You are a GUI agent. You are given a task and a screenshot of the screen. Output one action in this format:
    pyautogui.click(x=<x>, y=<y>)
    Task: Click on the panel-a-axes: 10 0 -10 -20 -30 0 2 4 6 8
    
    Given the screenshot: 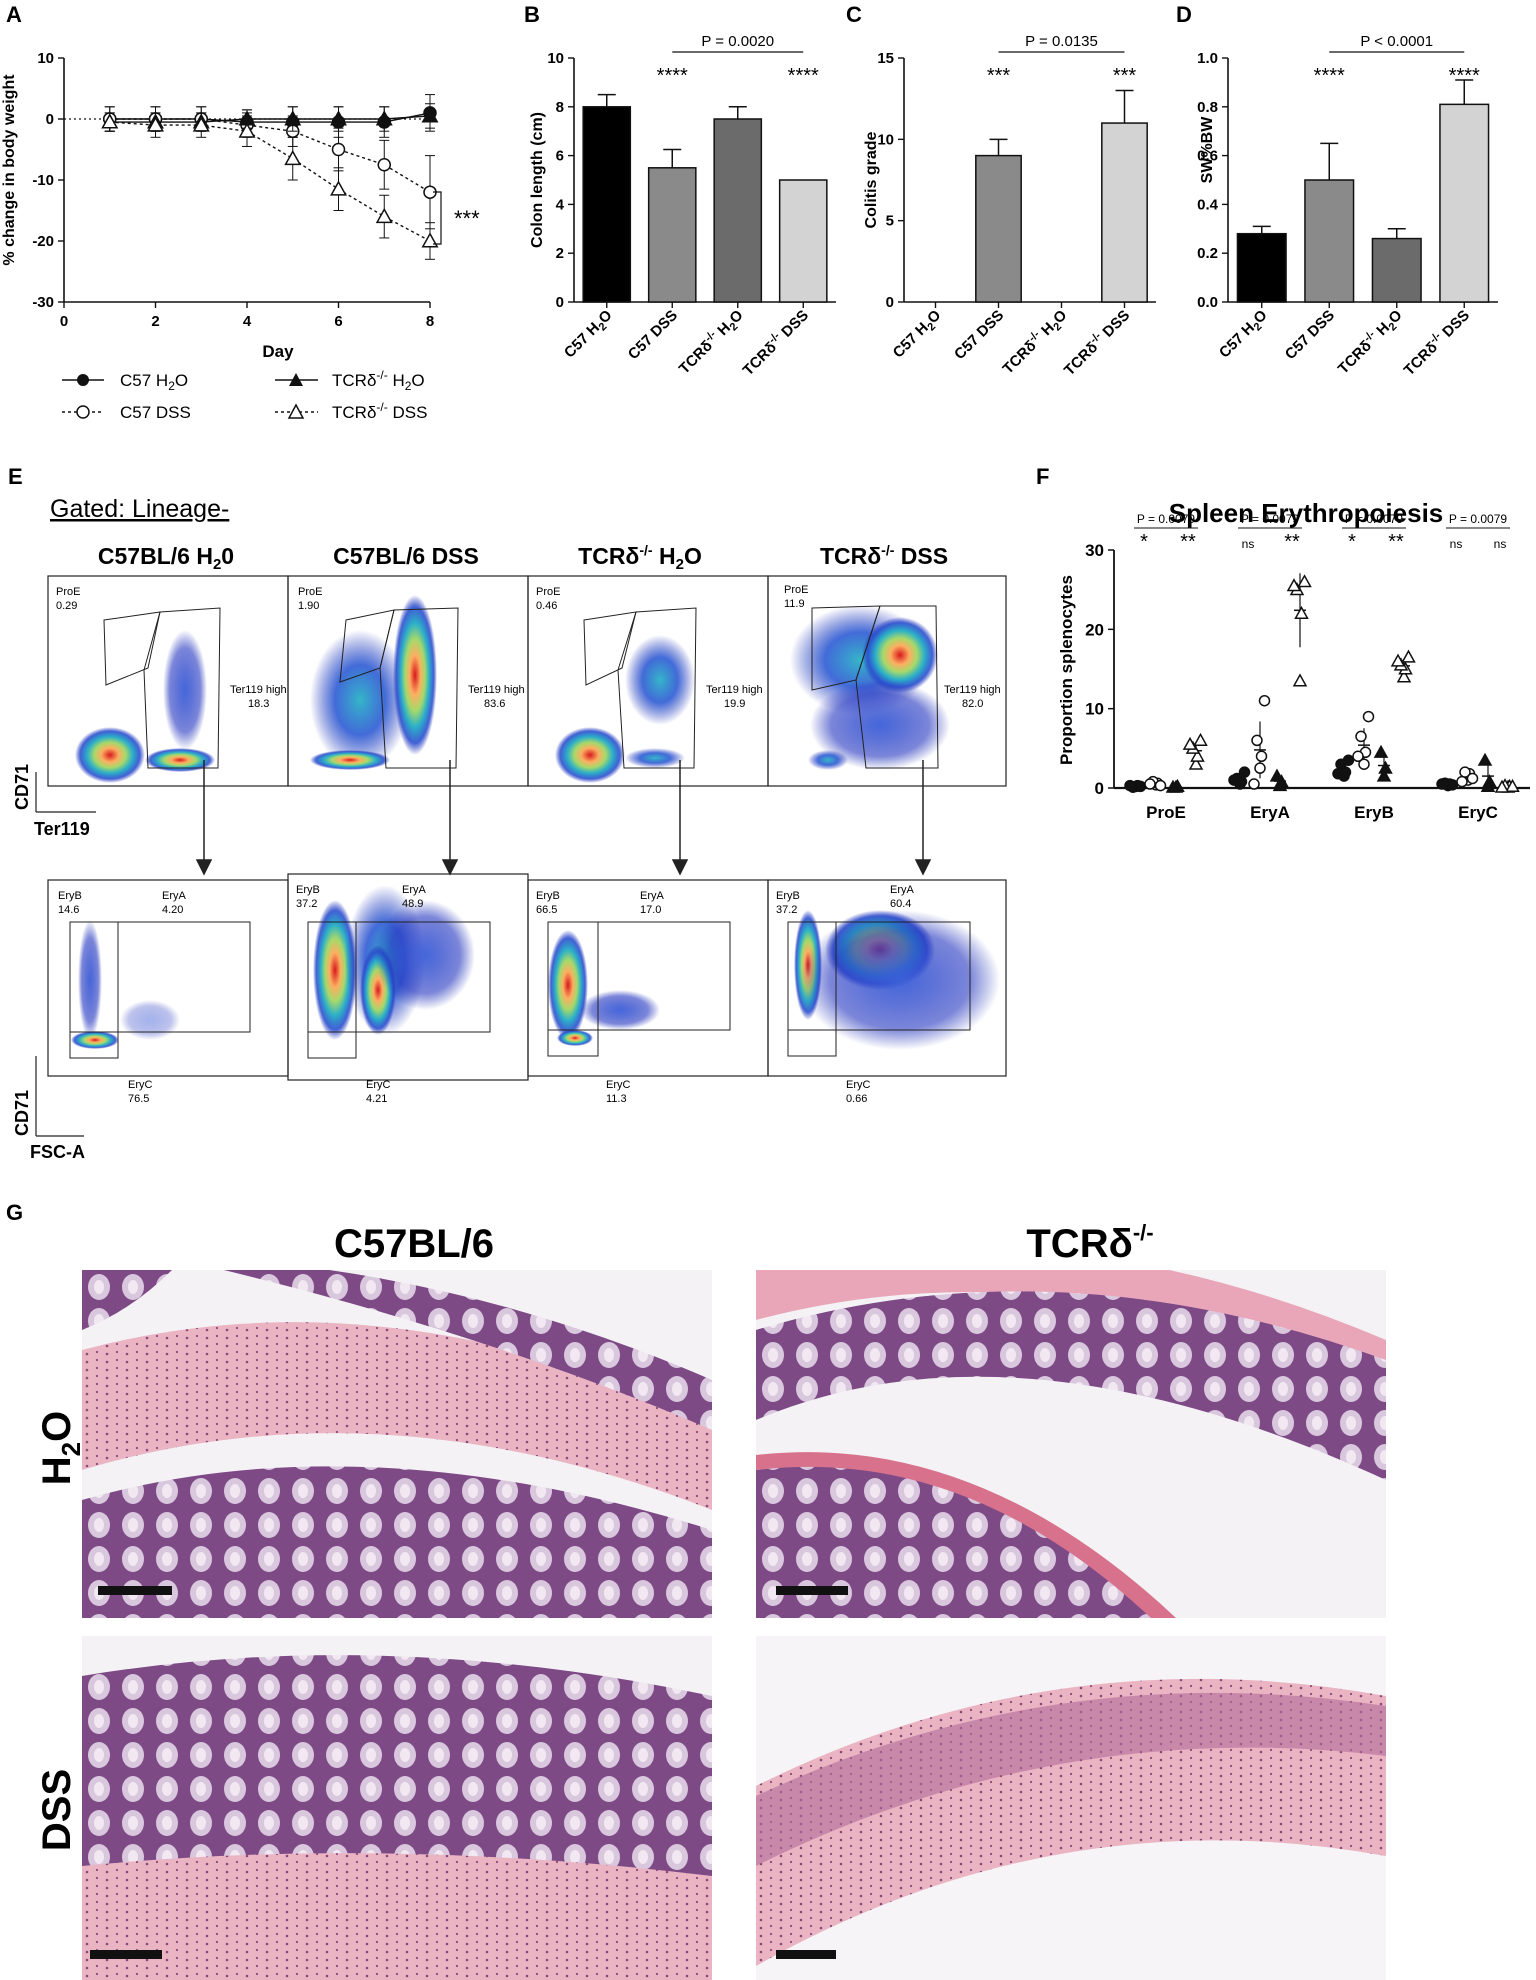 What is the action you would take?
    pyautogui.click(x=233, y=190)
    